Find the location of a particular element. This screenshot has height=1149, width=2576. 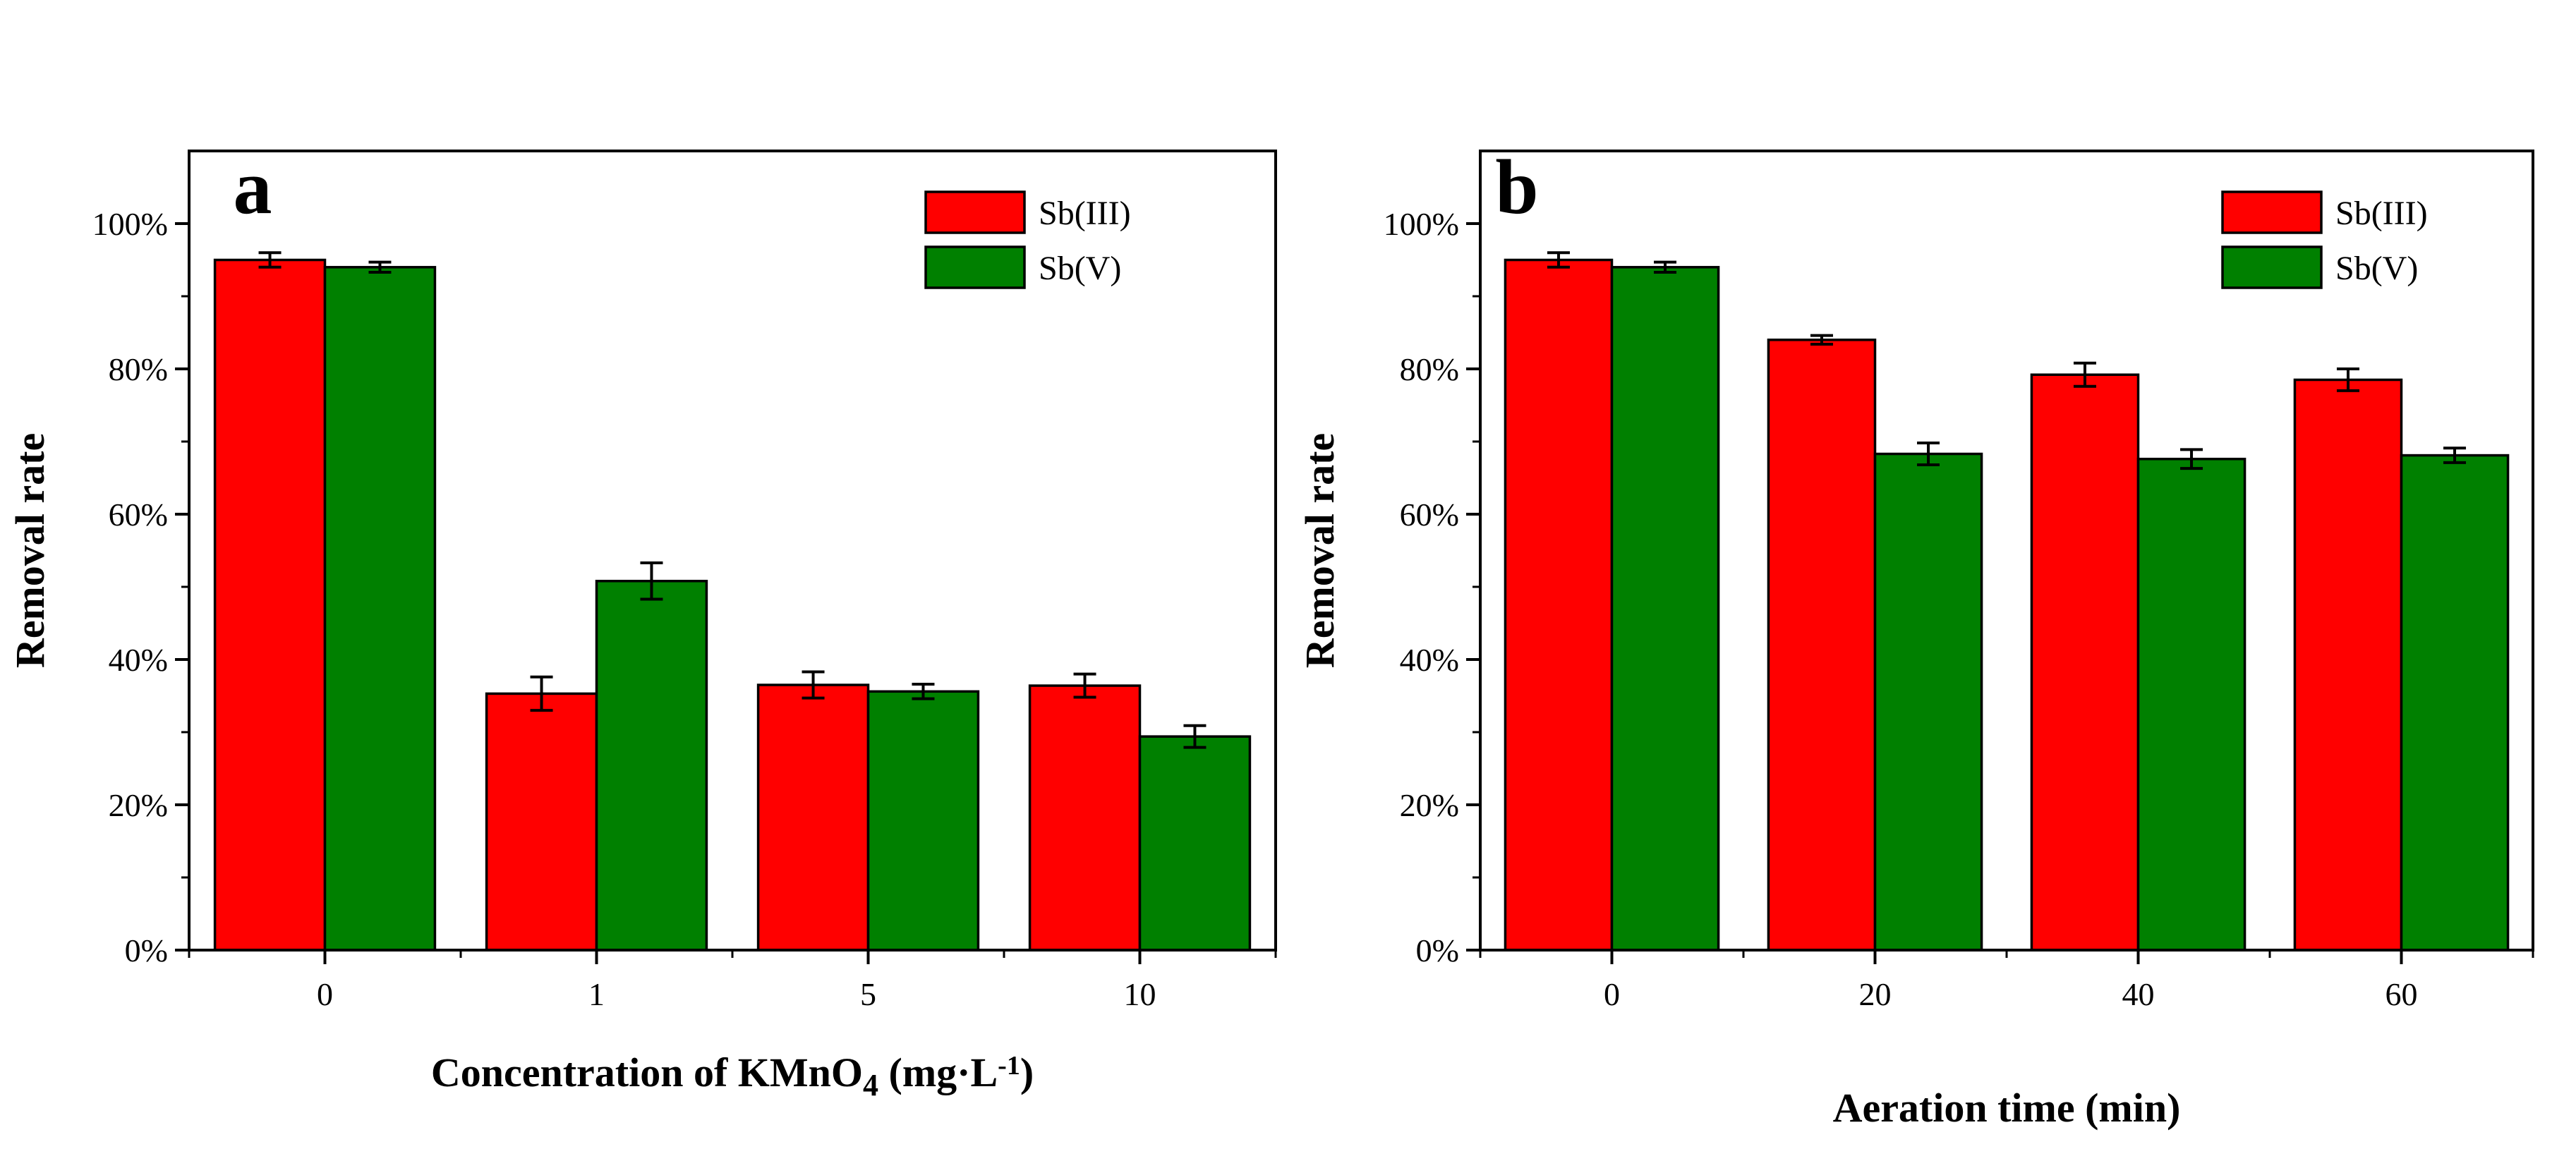

x-tick-label-40: 40 is located at coordinates (2138, 994).